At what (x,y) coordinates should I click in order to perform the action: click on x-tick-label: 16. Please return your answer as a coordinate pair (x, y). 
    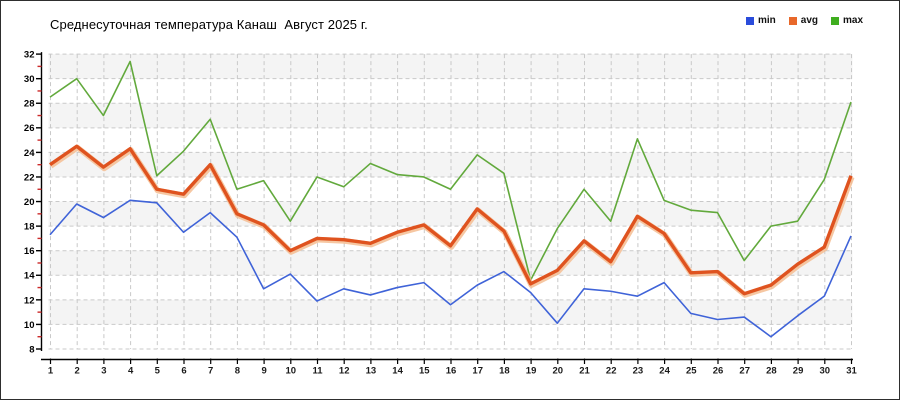
    Looking at the image, I should click on (451, 371).